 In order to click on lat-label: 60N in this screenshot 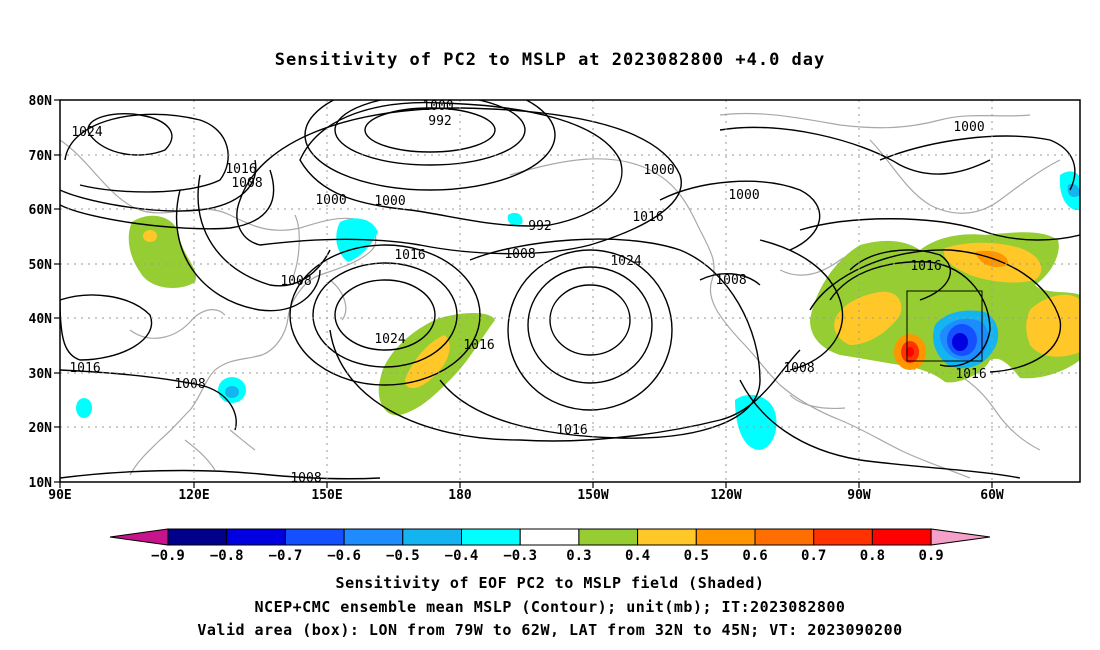, I will do `click(41, 210)`.